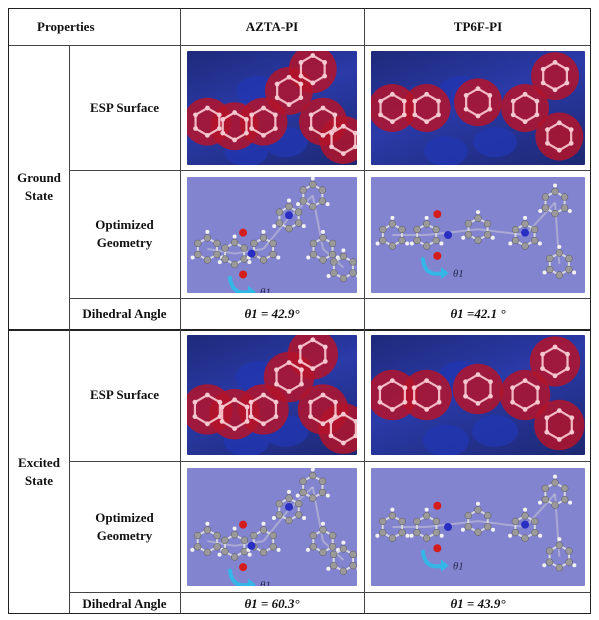 The image size is (599, 620). What do you see at coordinates (124, 535) in the screenshot?
I see `excited-geometry-line2: Geometry` at bounding box center [124, 535].